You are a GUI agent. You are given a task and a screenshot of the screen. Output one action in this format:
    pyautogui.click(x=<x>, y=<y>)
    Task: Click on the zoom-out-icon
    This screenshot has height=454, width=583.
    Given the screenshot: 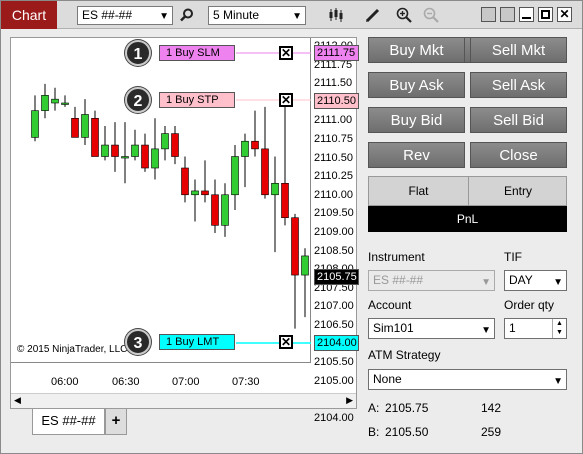 What is the action you would take?
    pyautogui.click(x=431, y=15)
    